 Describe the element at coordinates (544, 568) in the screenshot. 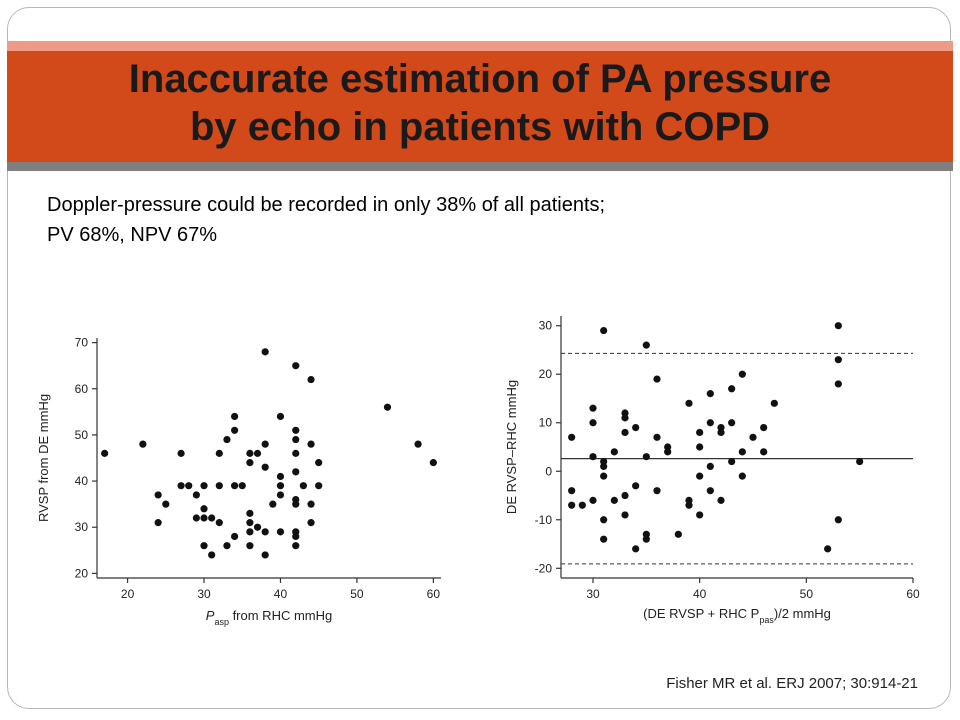

I see `y-tick-label: -20` at that location.